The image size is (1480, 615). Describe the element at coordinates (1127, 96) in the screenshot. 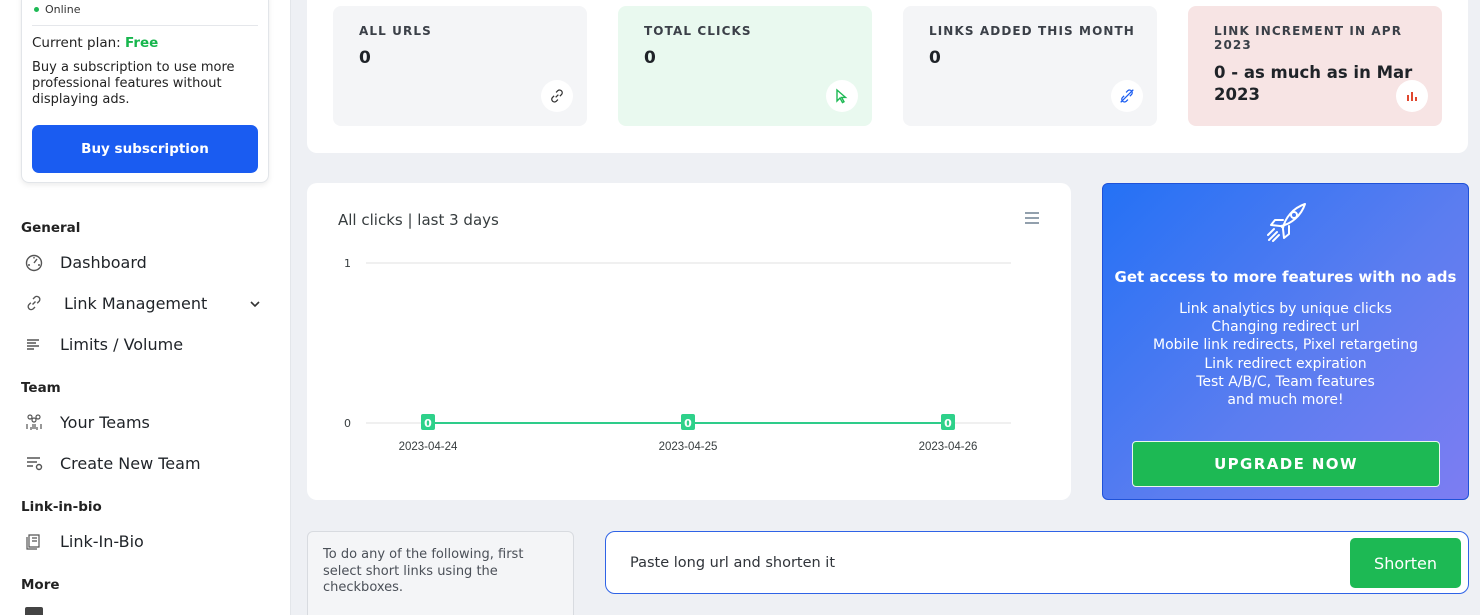

I see `unlink-icon` at that location.